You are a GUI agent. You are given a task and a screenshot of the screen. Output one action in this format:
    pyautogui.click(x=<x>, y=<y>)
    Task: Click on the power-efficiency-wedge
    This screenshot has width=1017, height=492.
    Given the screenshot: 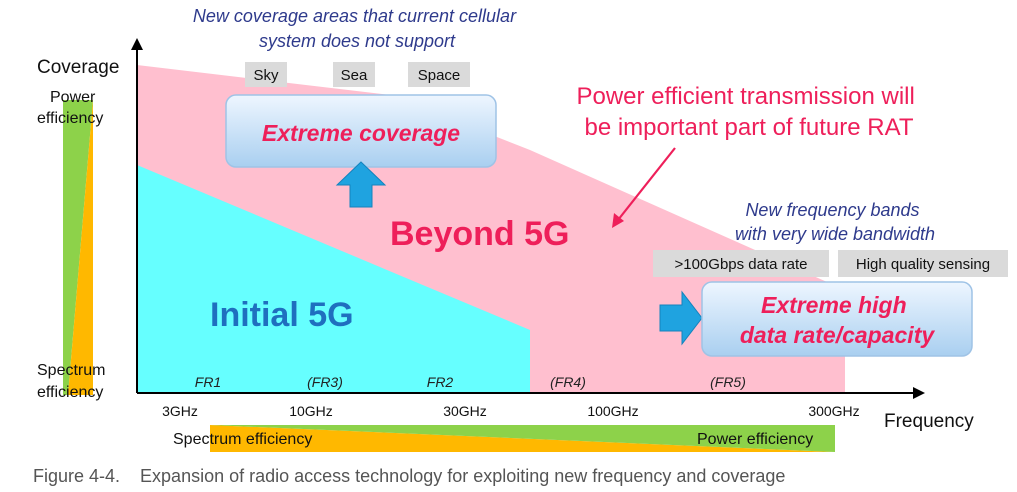 What is the action you would take?
    pyautogui.click(x=78, y=247)
    